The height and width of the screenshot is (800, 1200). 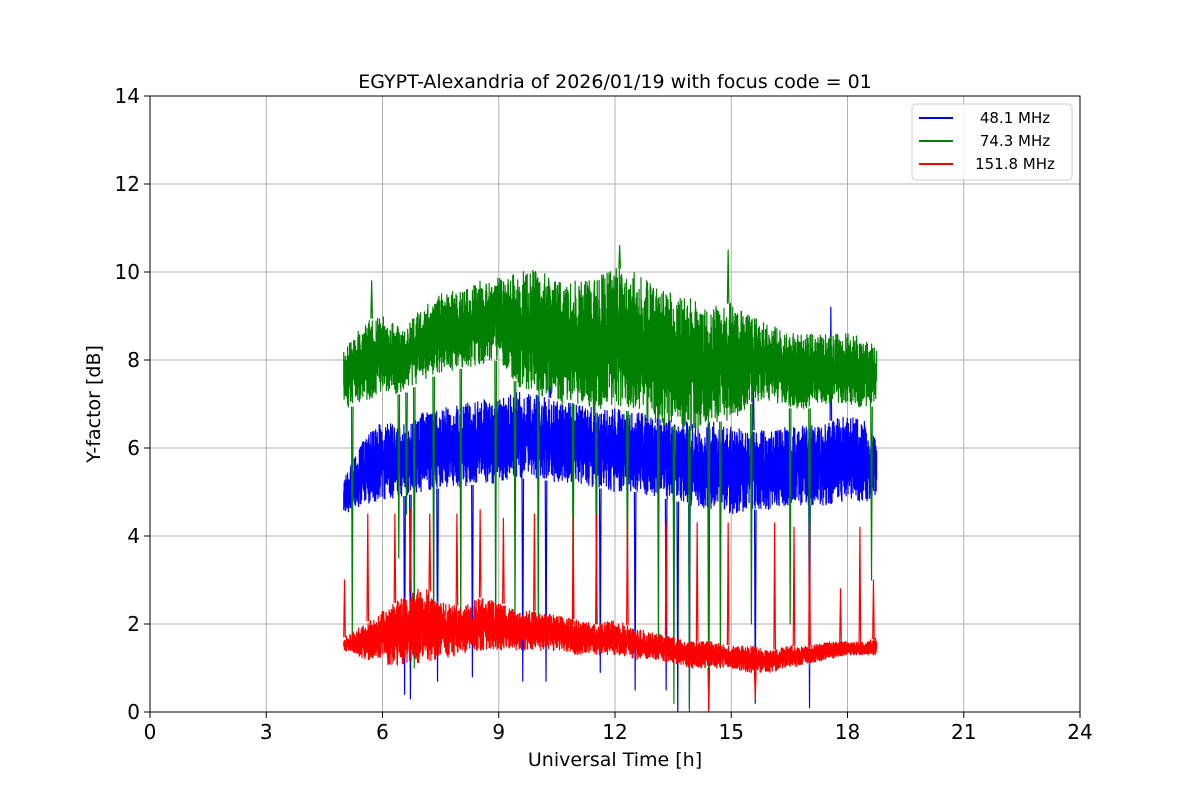 I want to click on x-tick-label: 6, so click(x=382, y=732).